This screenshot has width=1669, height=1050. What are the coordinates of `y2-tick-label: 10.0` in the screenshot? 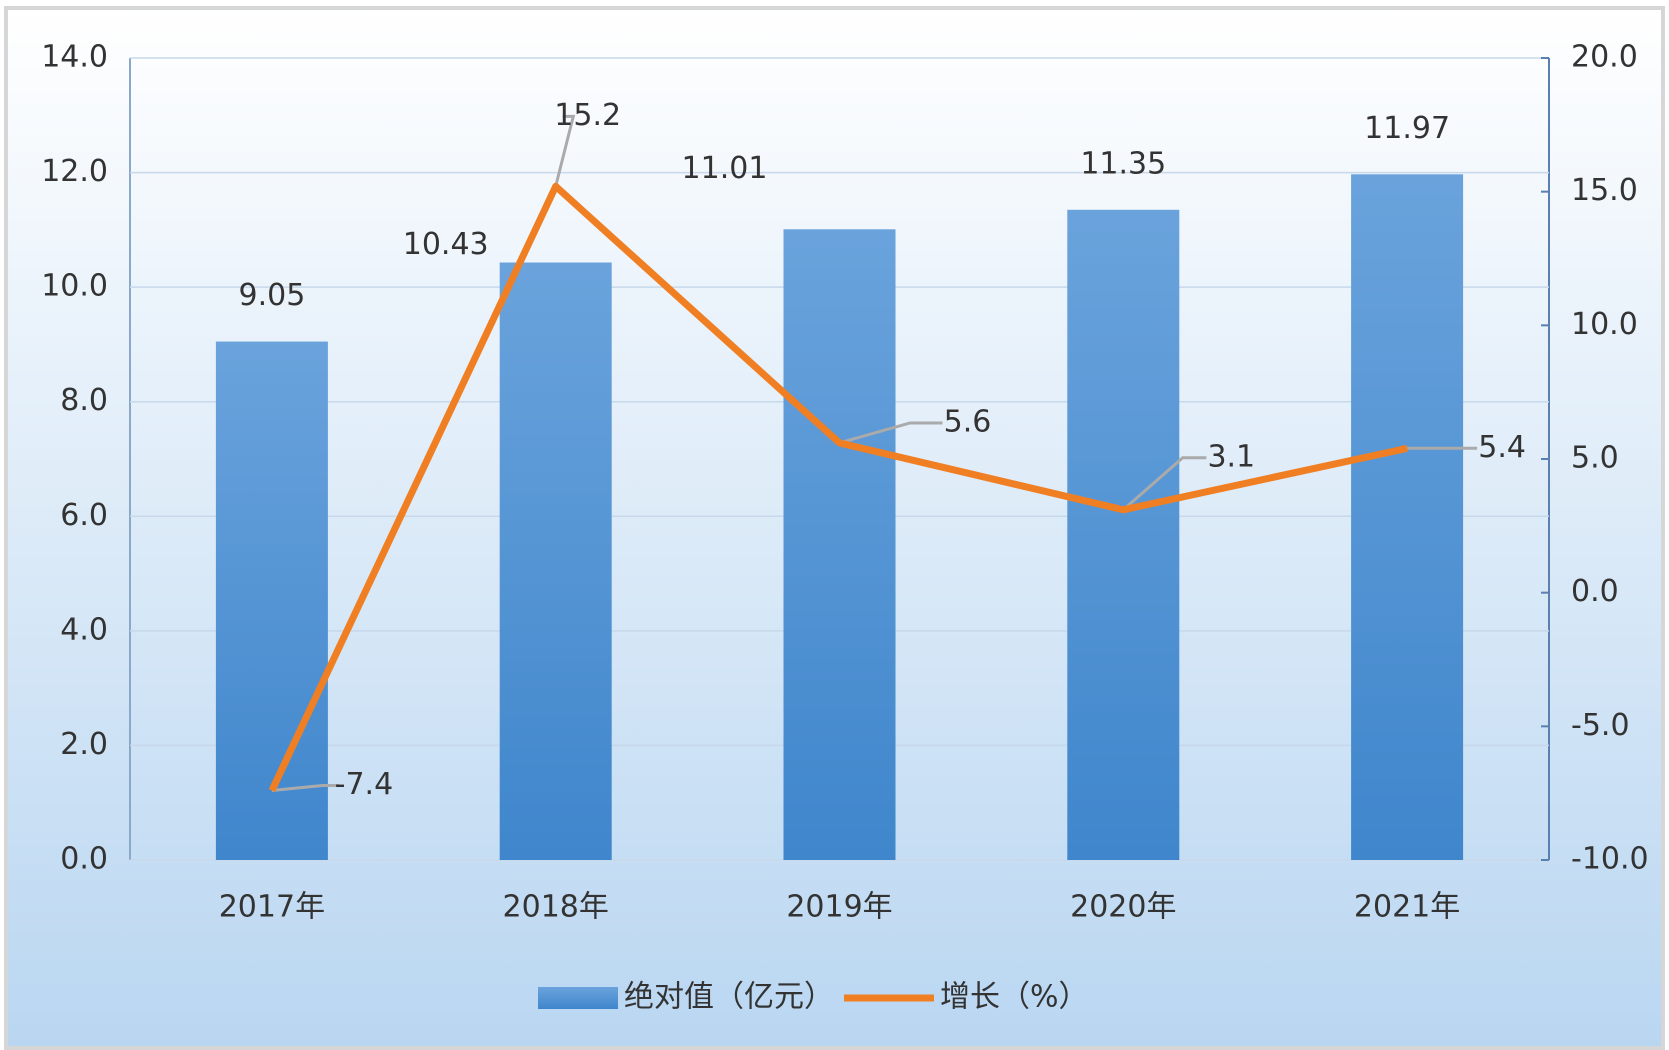 It's located at (1604, 324).